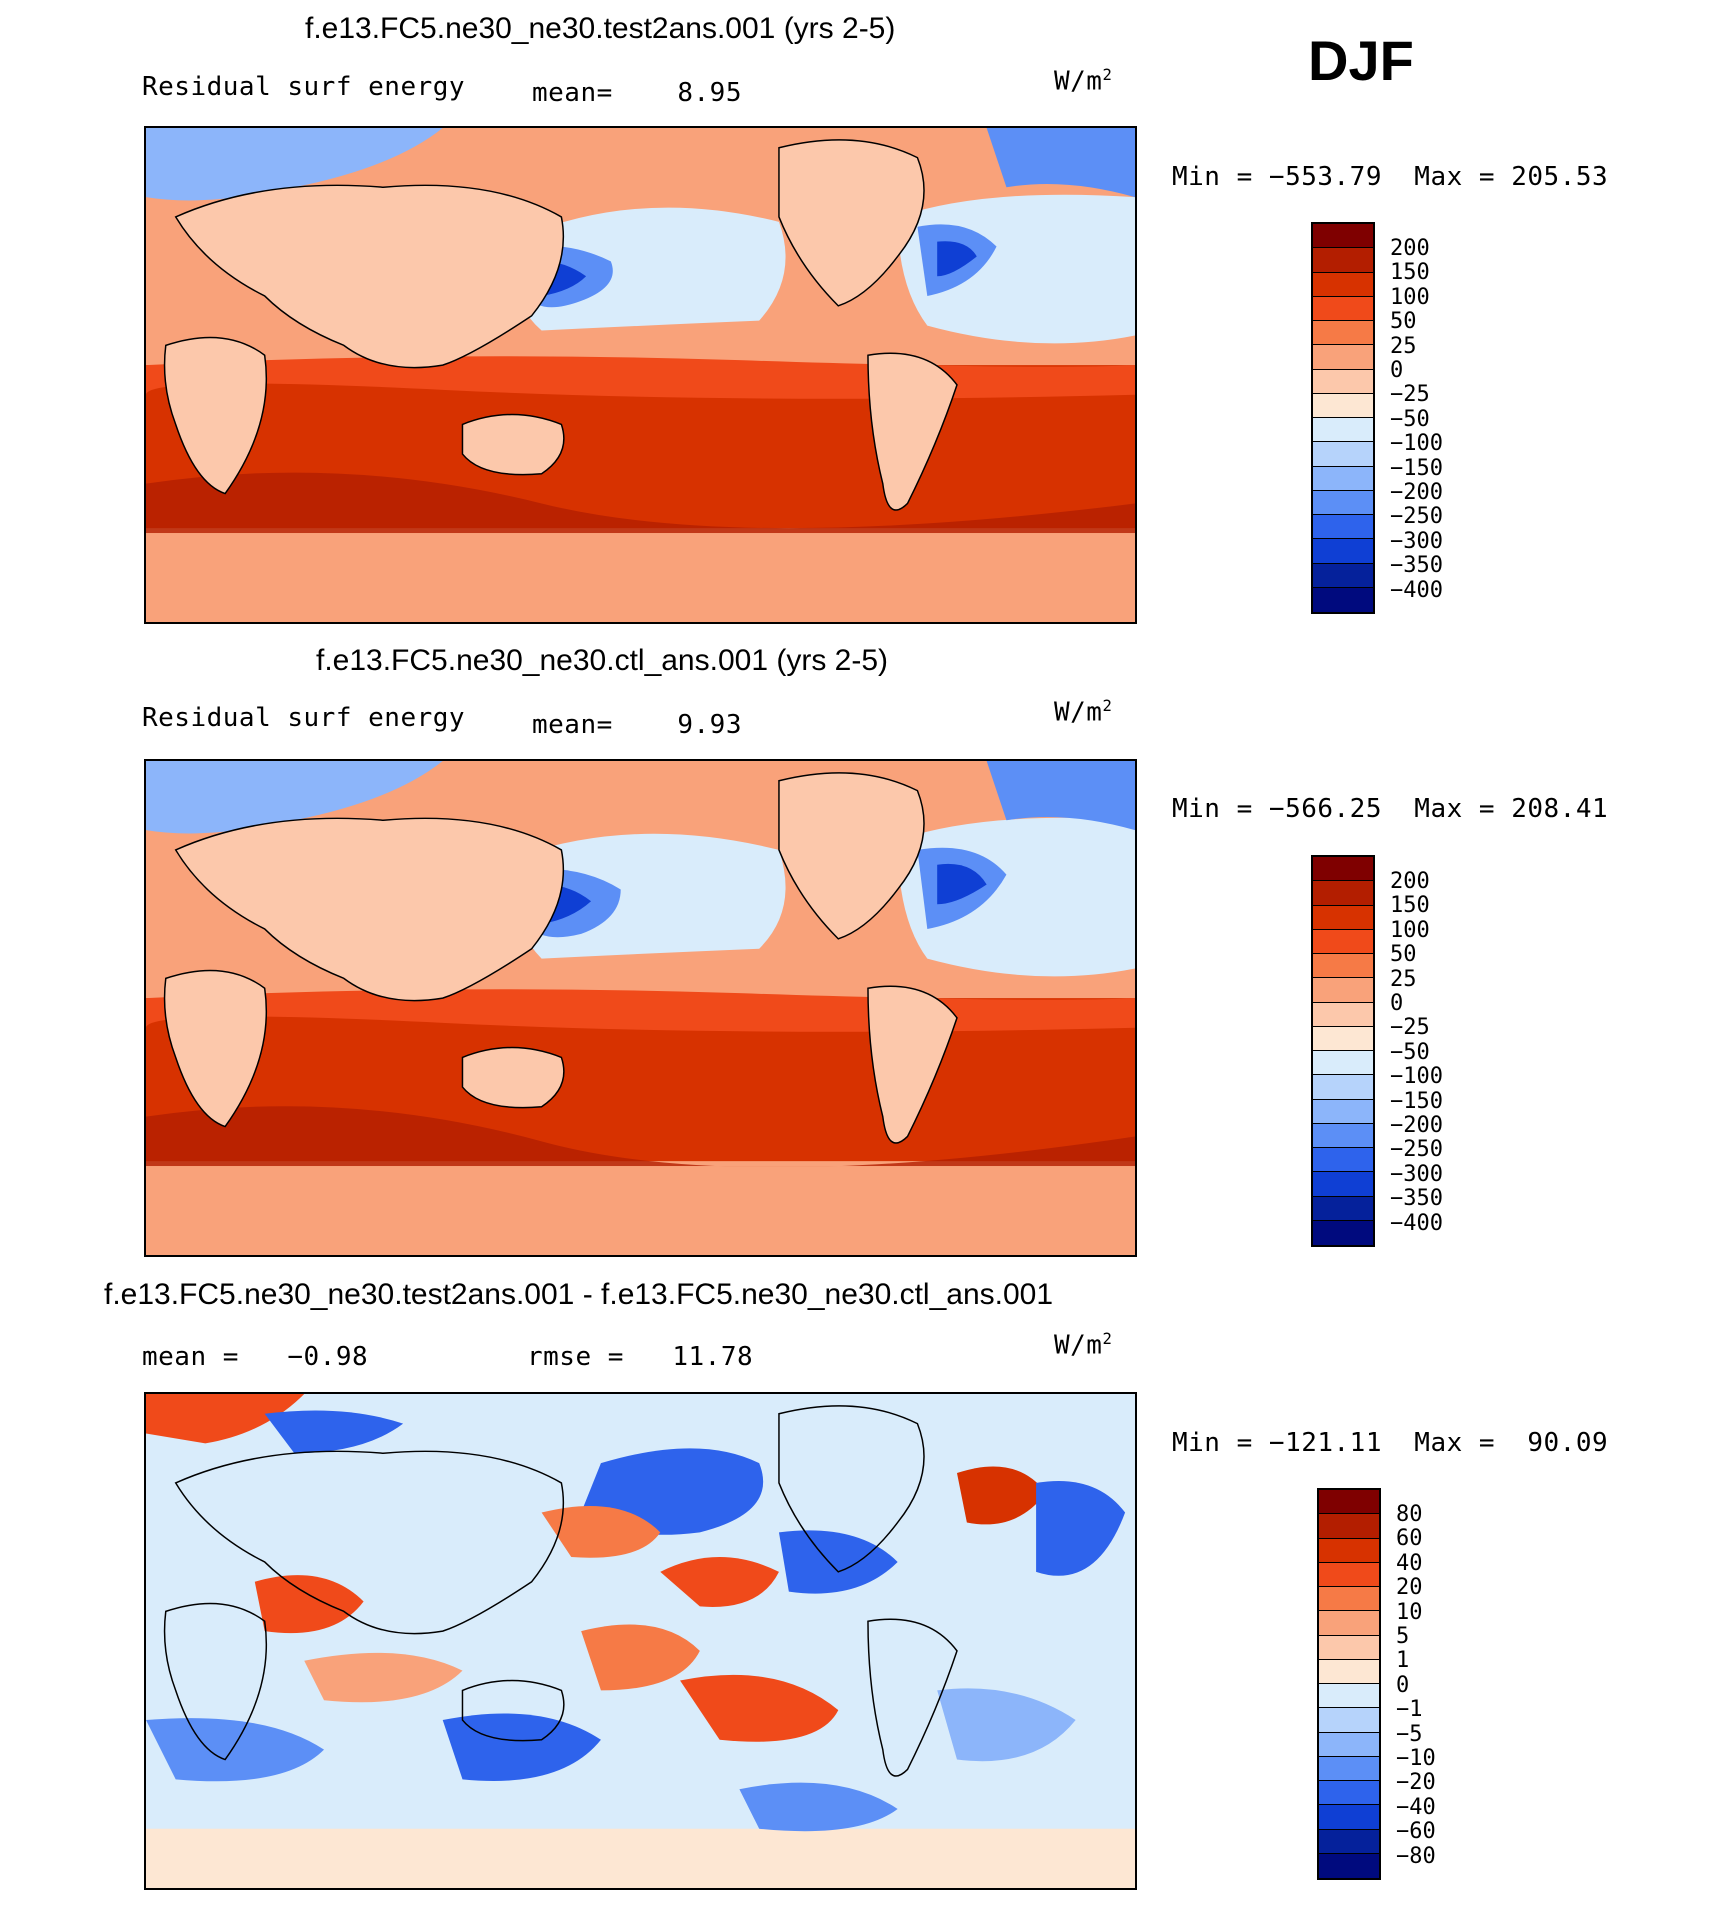 This screenshot has height=1913, width=1710. I want to click on colorbar-tick-label: −1, so click(1409, 1710).